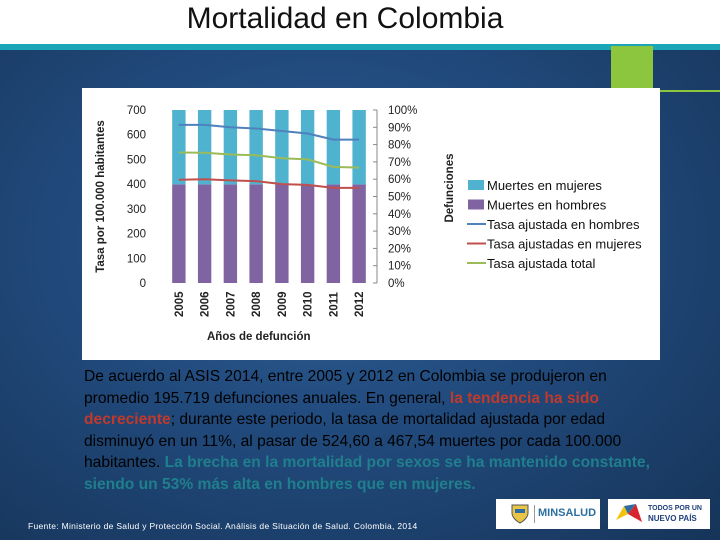  I want to click on y-right-tick-label: 20%, so click(399, 249).